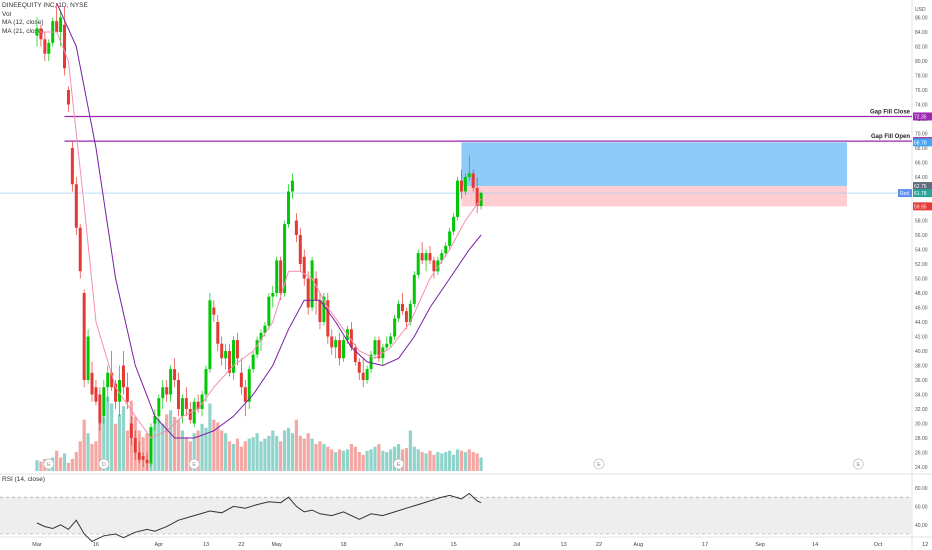 This screenshot has height=550, width=932. I want to click on gap-label: Gap Fill Close, so click(890, 112).